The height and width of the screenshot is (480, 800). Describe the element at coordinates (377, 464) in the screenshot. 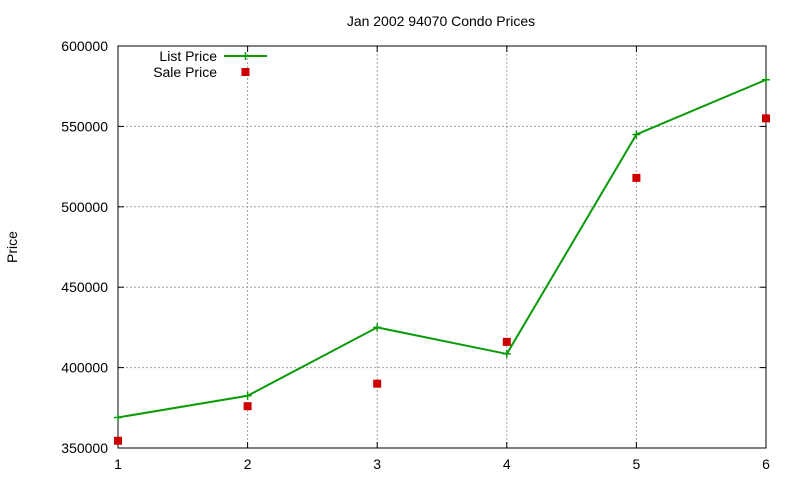

I see `x-tick-label: 3` at that location.